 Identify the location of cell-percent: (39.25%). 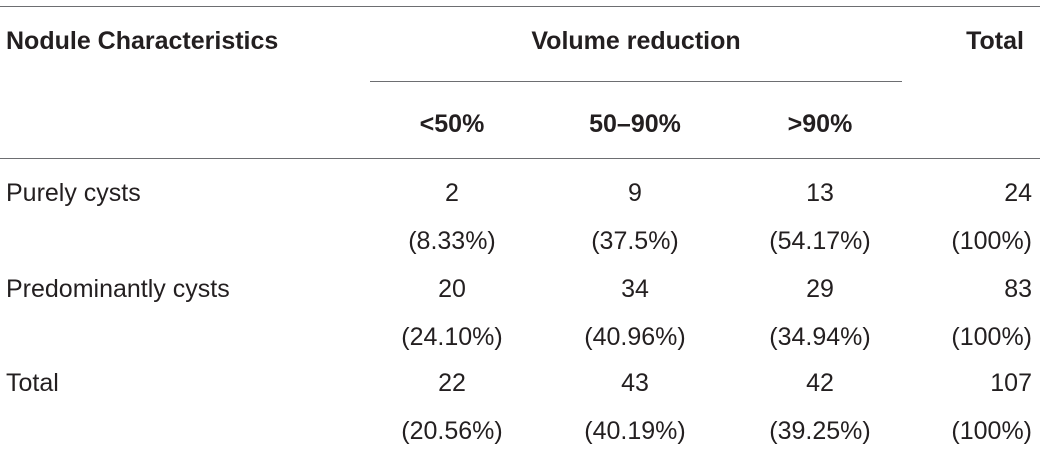
(820, 431).